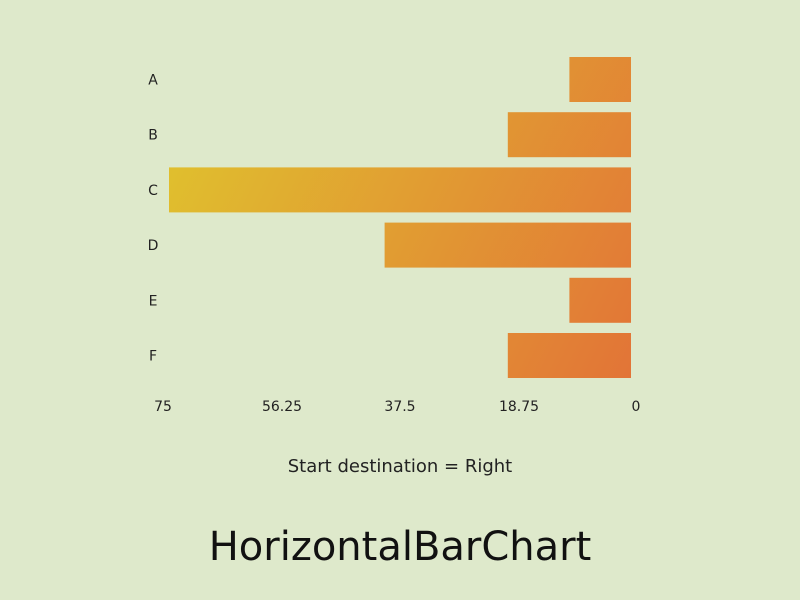  I want to click on x-axis-tick-labels: 75 56.25 37.5 18.75 0, so click(397, 407).